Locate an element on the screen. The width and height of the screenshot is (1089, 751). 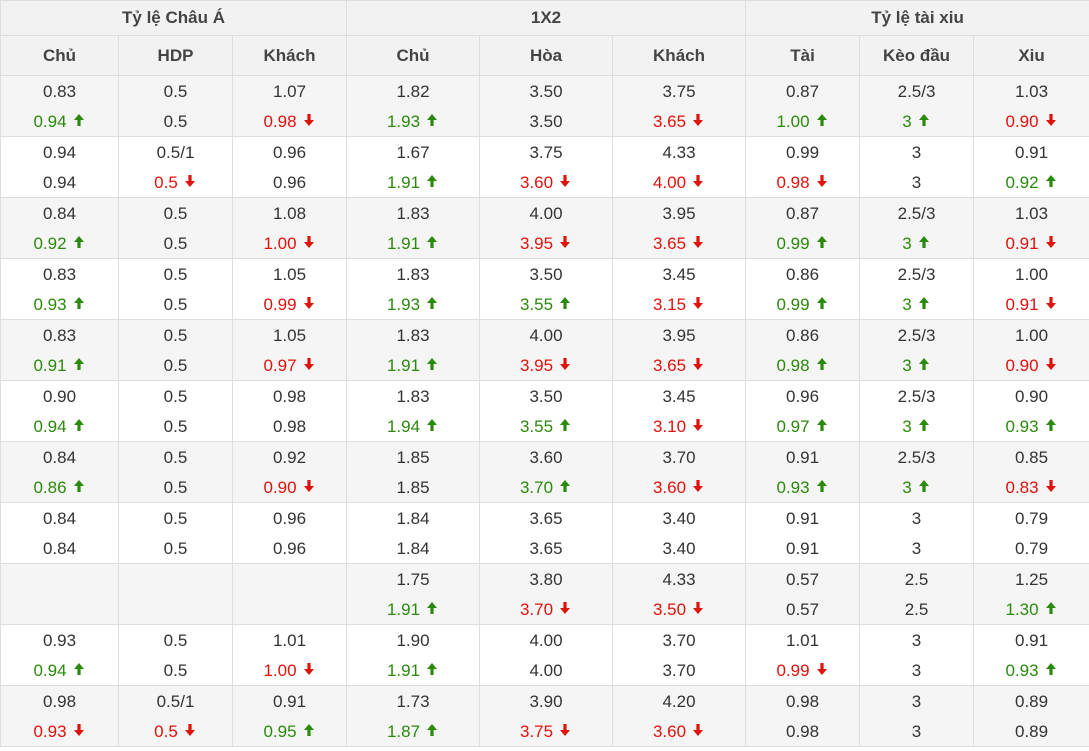
odds-cell-1x2-home: 1.83 1.94 is located at coordinates (413, 411).